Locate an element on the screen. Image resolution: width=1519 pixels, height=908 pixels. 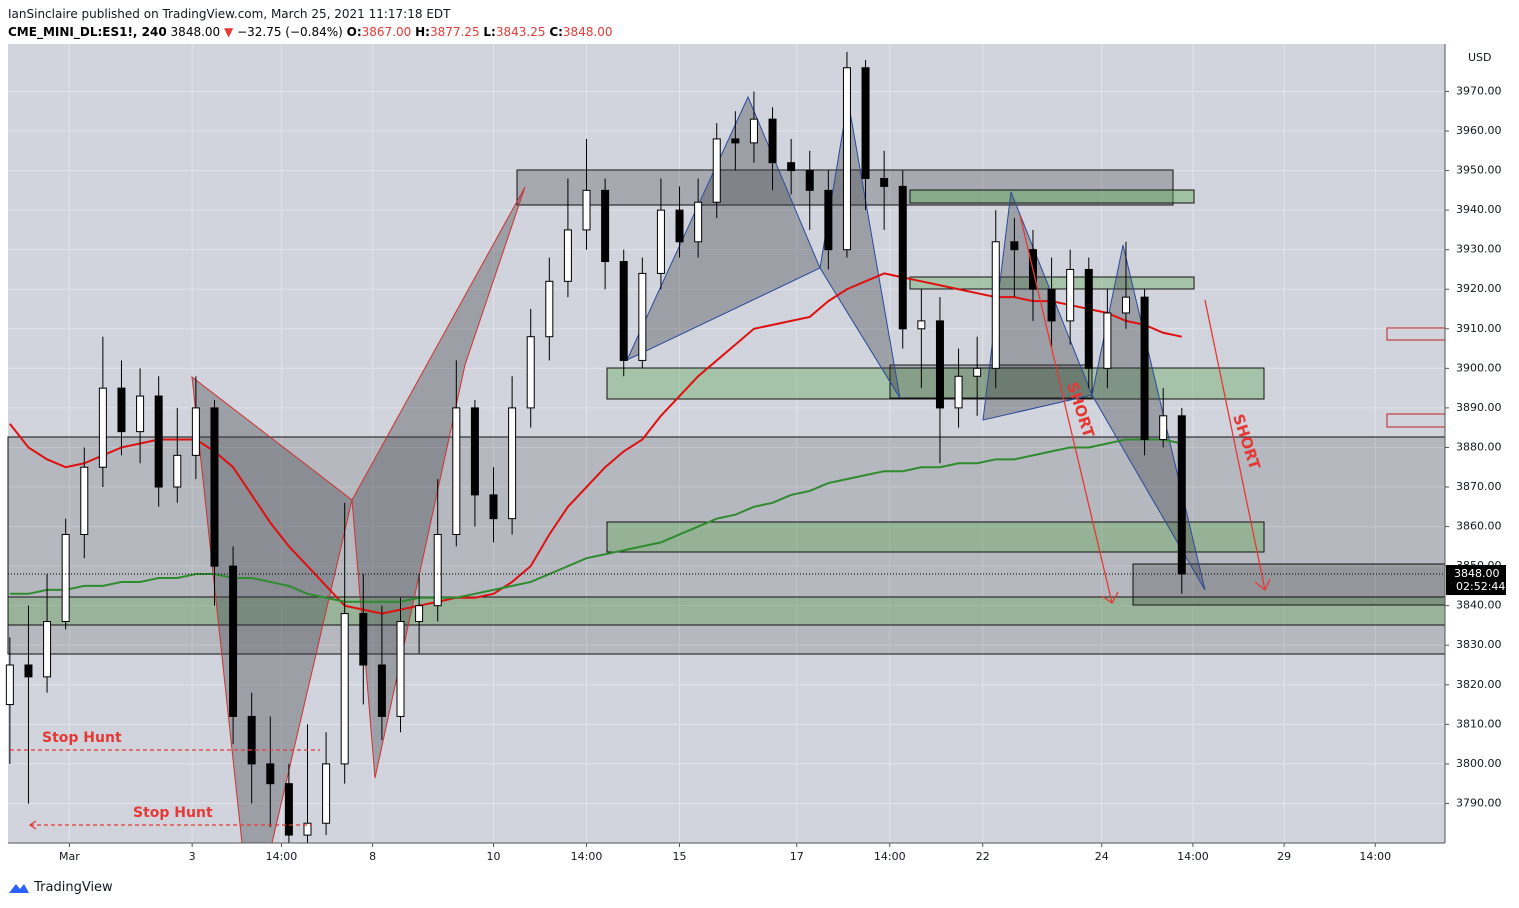
y-tick-label: 3950.00 is located at coordinates (1479, 170).